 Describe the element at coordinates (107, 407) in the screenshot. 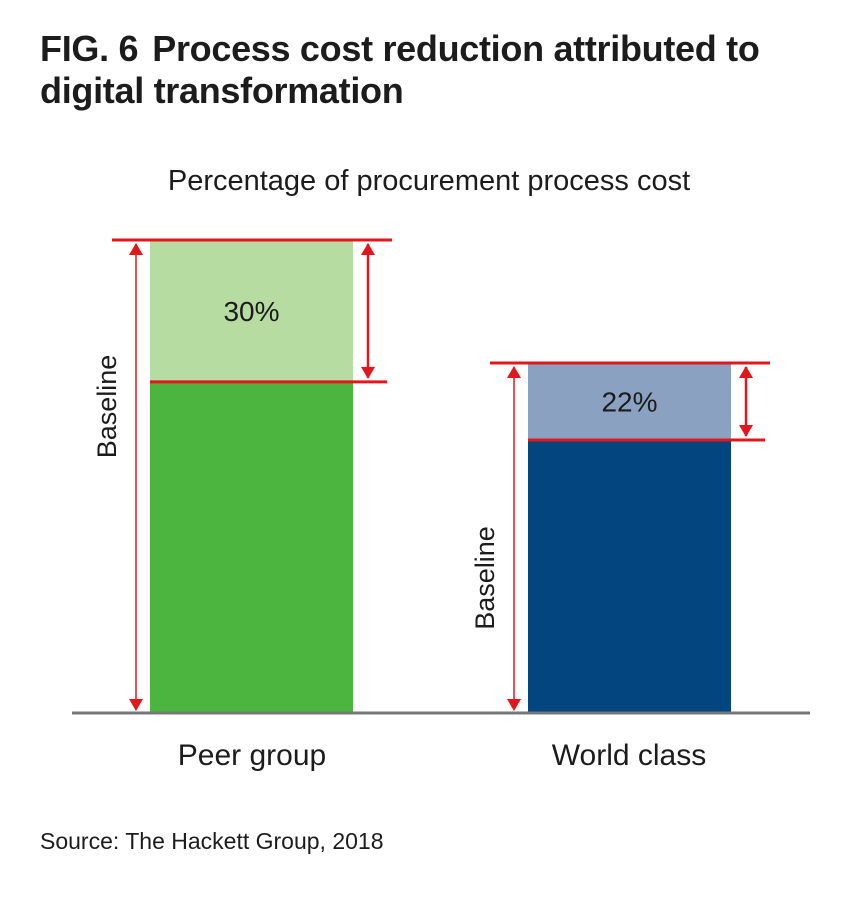

I see `baseline-label-peer-group: Baseline` at that location.